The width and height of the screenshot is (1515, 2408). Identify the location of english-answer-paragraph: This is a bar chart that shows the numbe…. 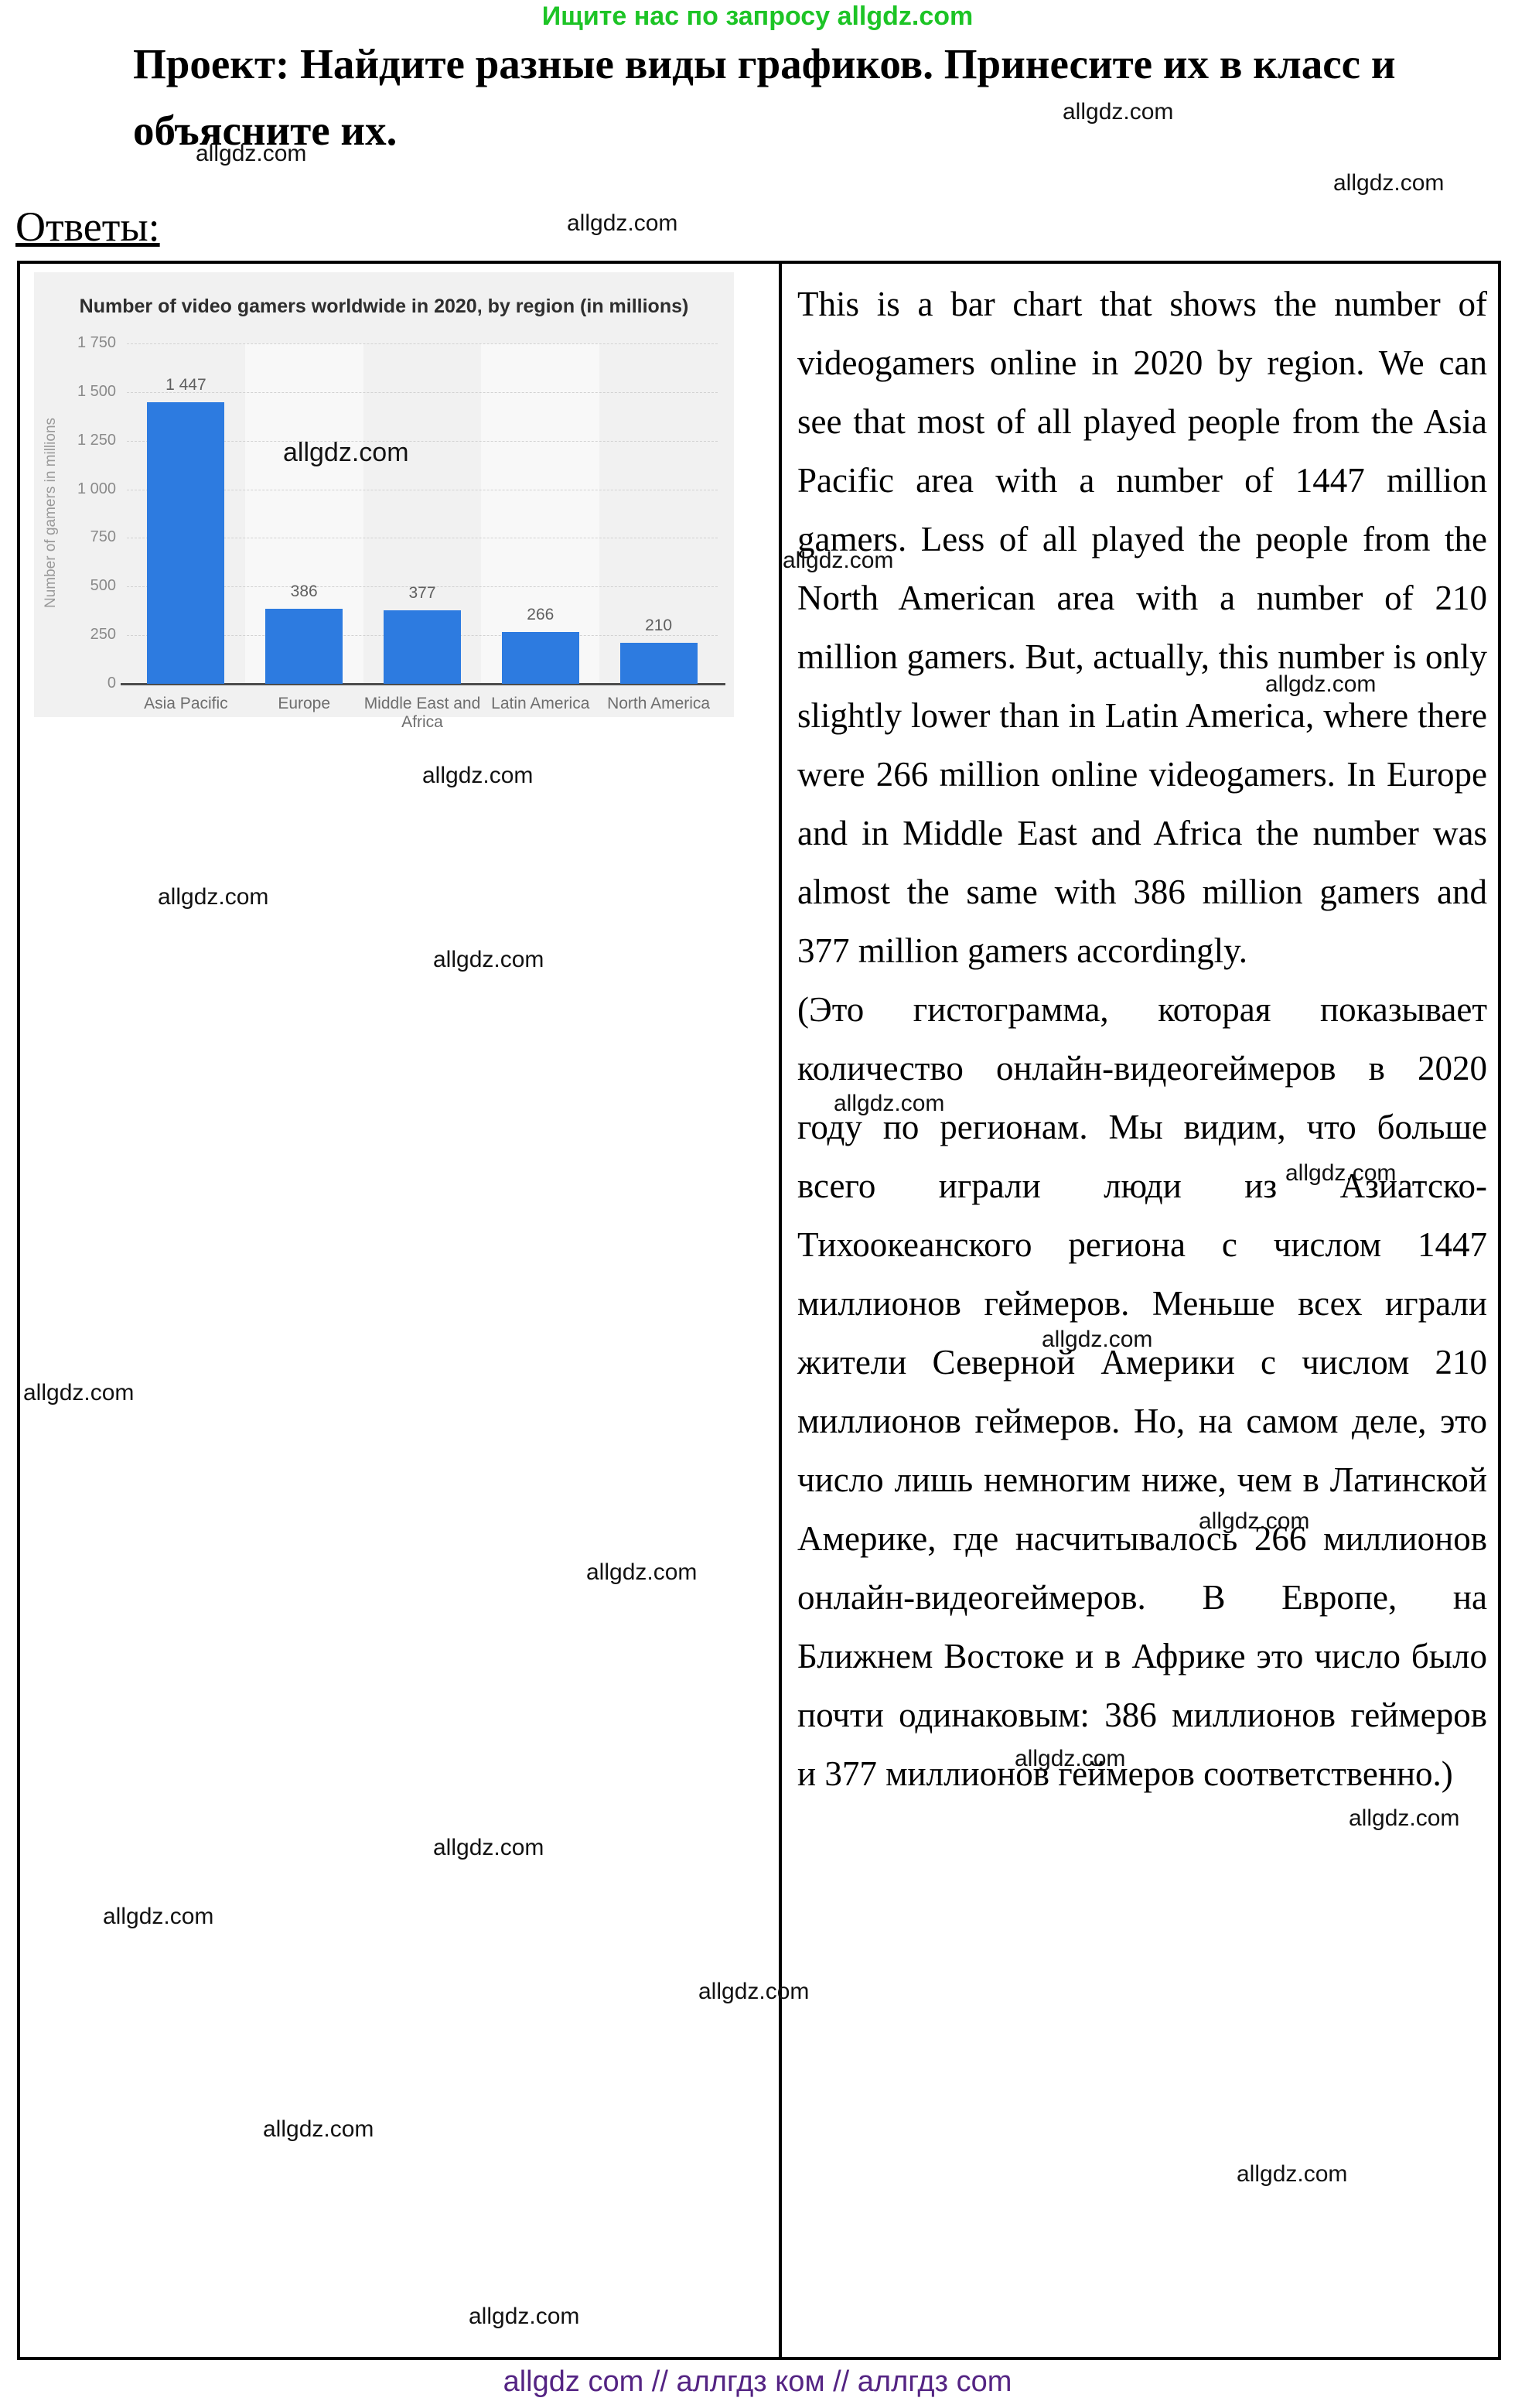
(1142, 627).